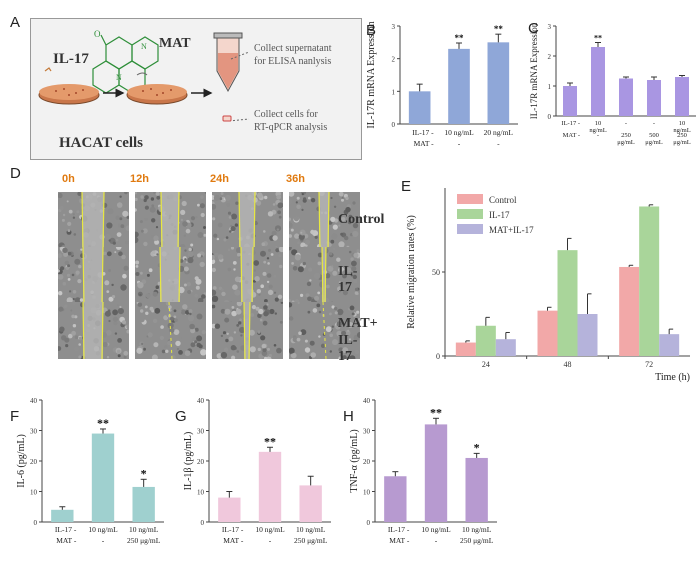  I want to click on treatment-value: μg/mL, so click(654, 142).